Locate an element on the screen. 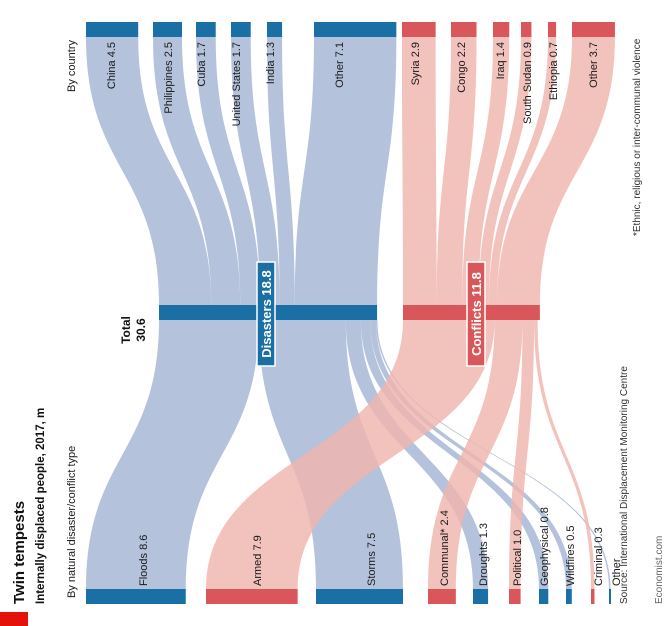 Image resolution: width=668 pixels, height=626 pixels. label-country-south-sudan-0-9: South Sudan 0.9 is located at coordinates (528, 83).